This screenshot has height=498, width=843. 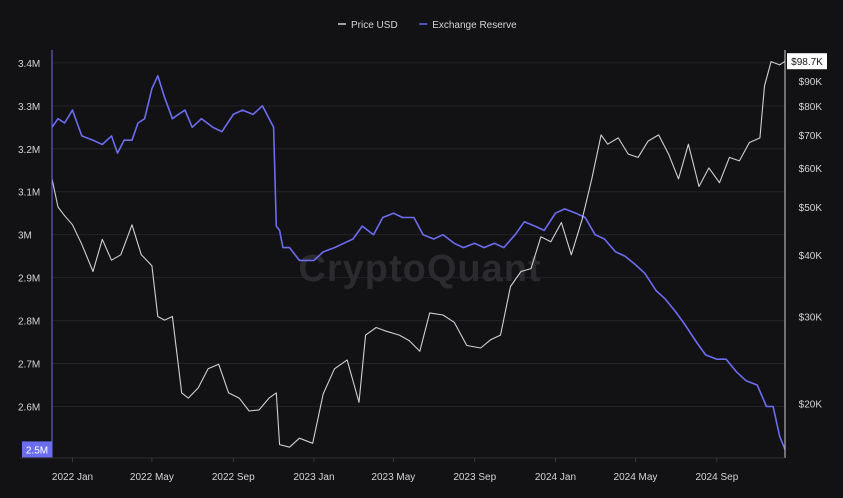 What do you see at coordinates (374, 25) in the screenshot?
I see `legend-label: Price USD` at bounding box center [374, 25].